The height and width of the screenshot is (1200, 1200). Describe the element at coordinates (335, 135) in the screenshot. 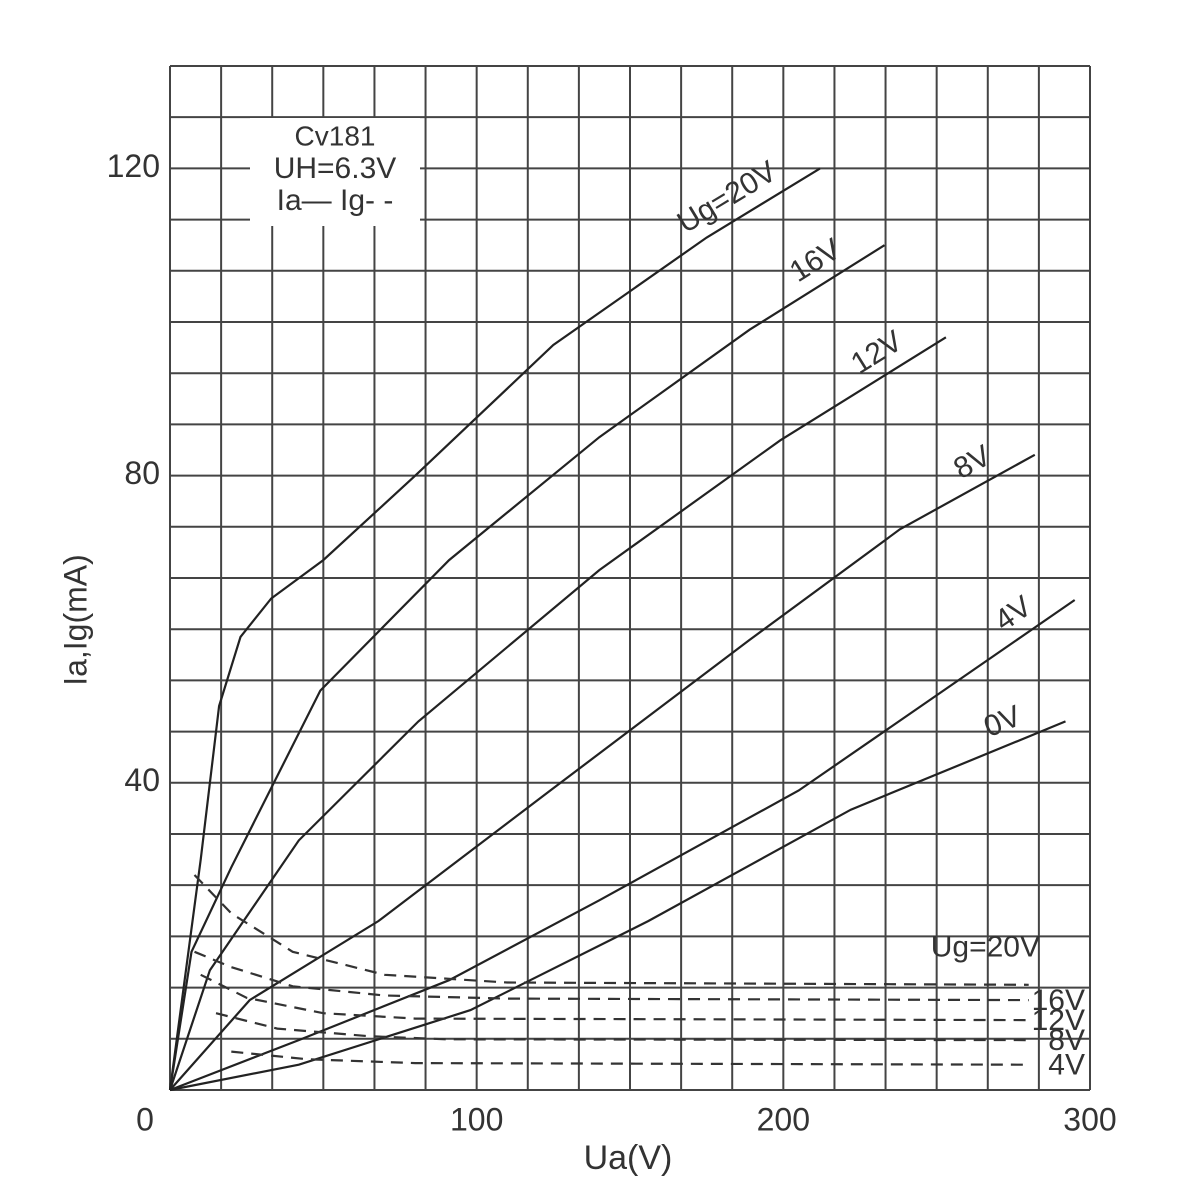

I see `annotation: Cv181` at that location.